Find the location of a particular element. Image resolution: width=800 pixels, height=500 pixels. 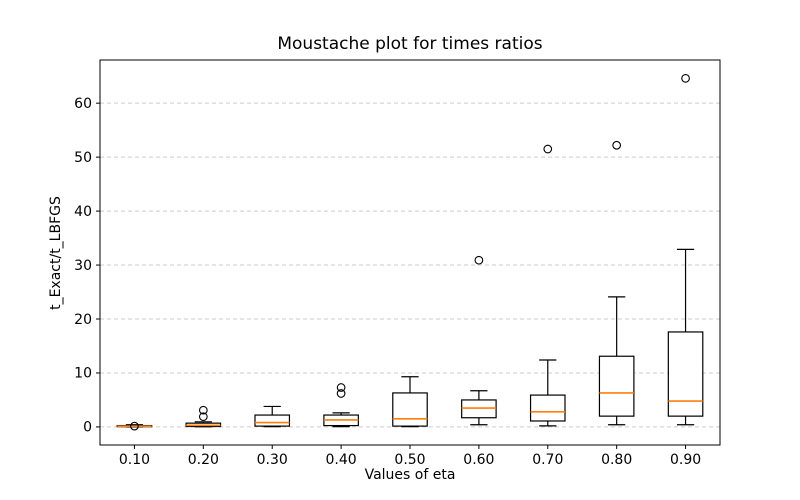

box-0.60 is located at coordinates (479, 409).